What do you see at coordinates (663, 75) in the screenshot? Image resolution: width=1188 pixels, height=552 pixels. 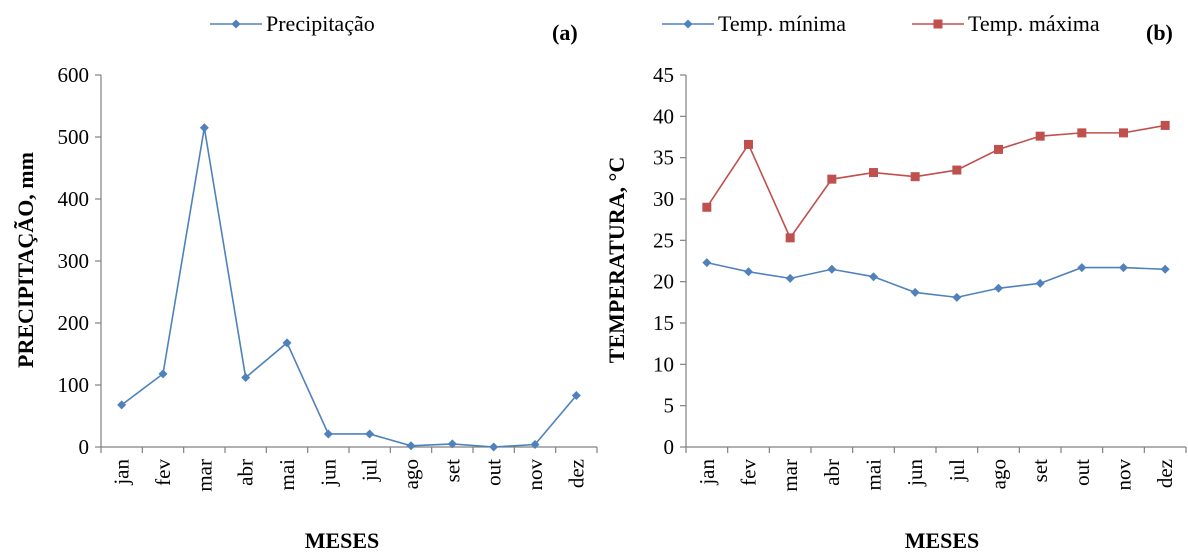 I see `y-tick-label: 45` at bounding box center [663, 75].